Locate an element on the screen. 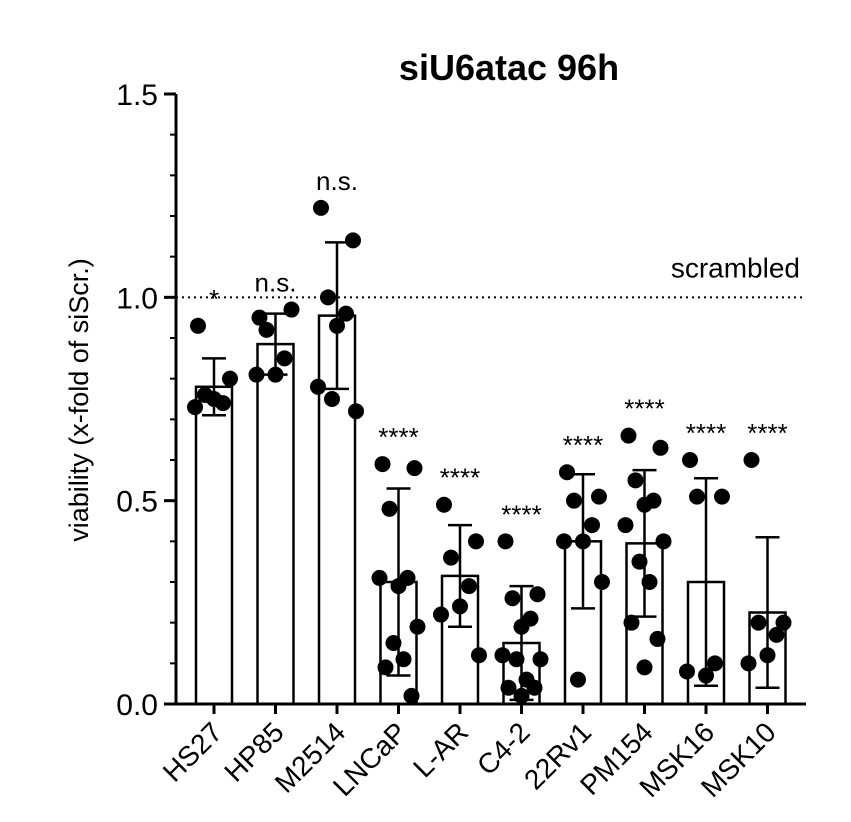 The width and height of the screenshot is (851, 822). x-category-label: L-AR is located at coordinates (440, 749).